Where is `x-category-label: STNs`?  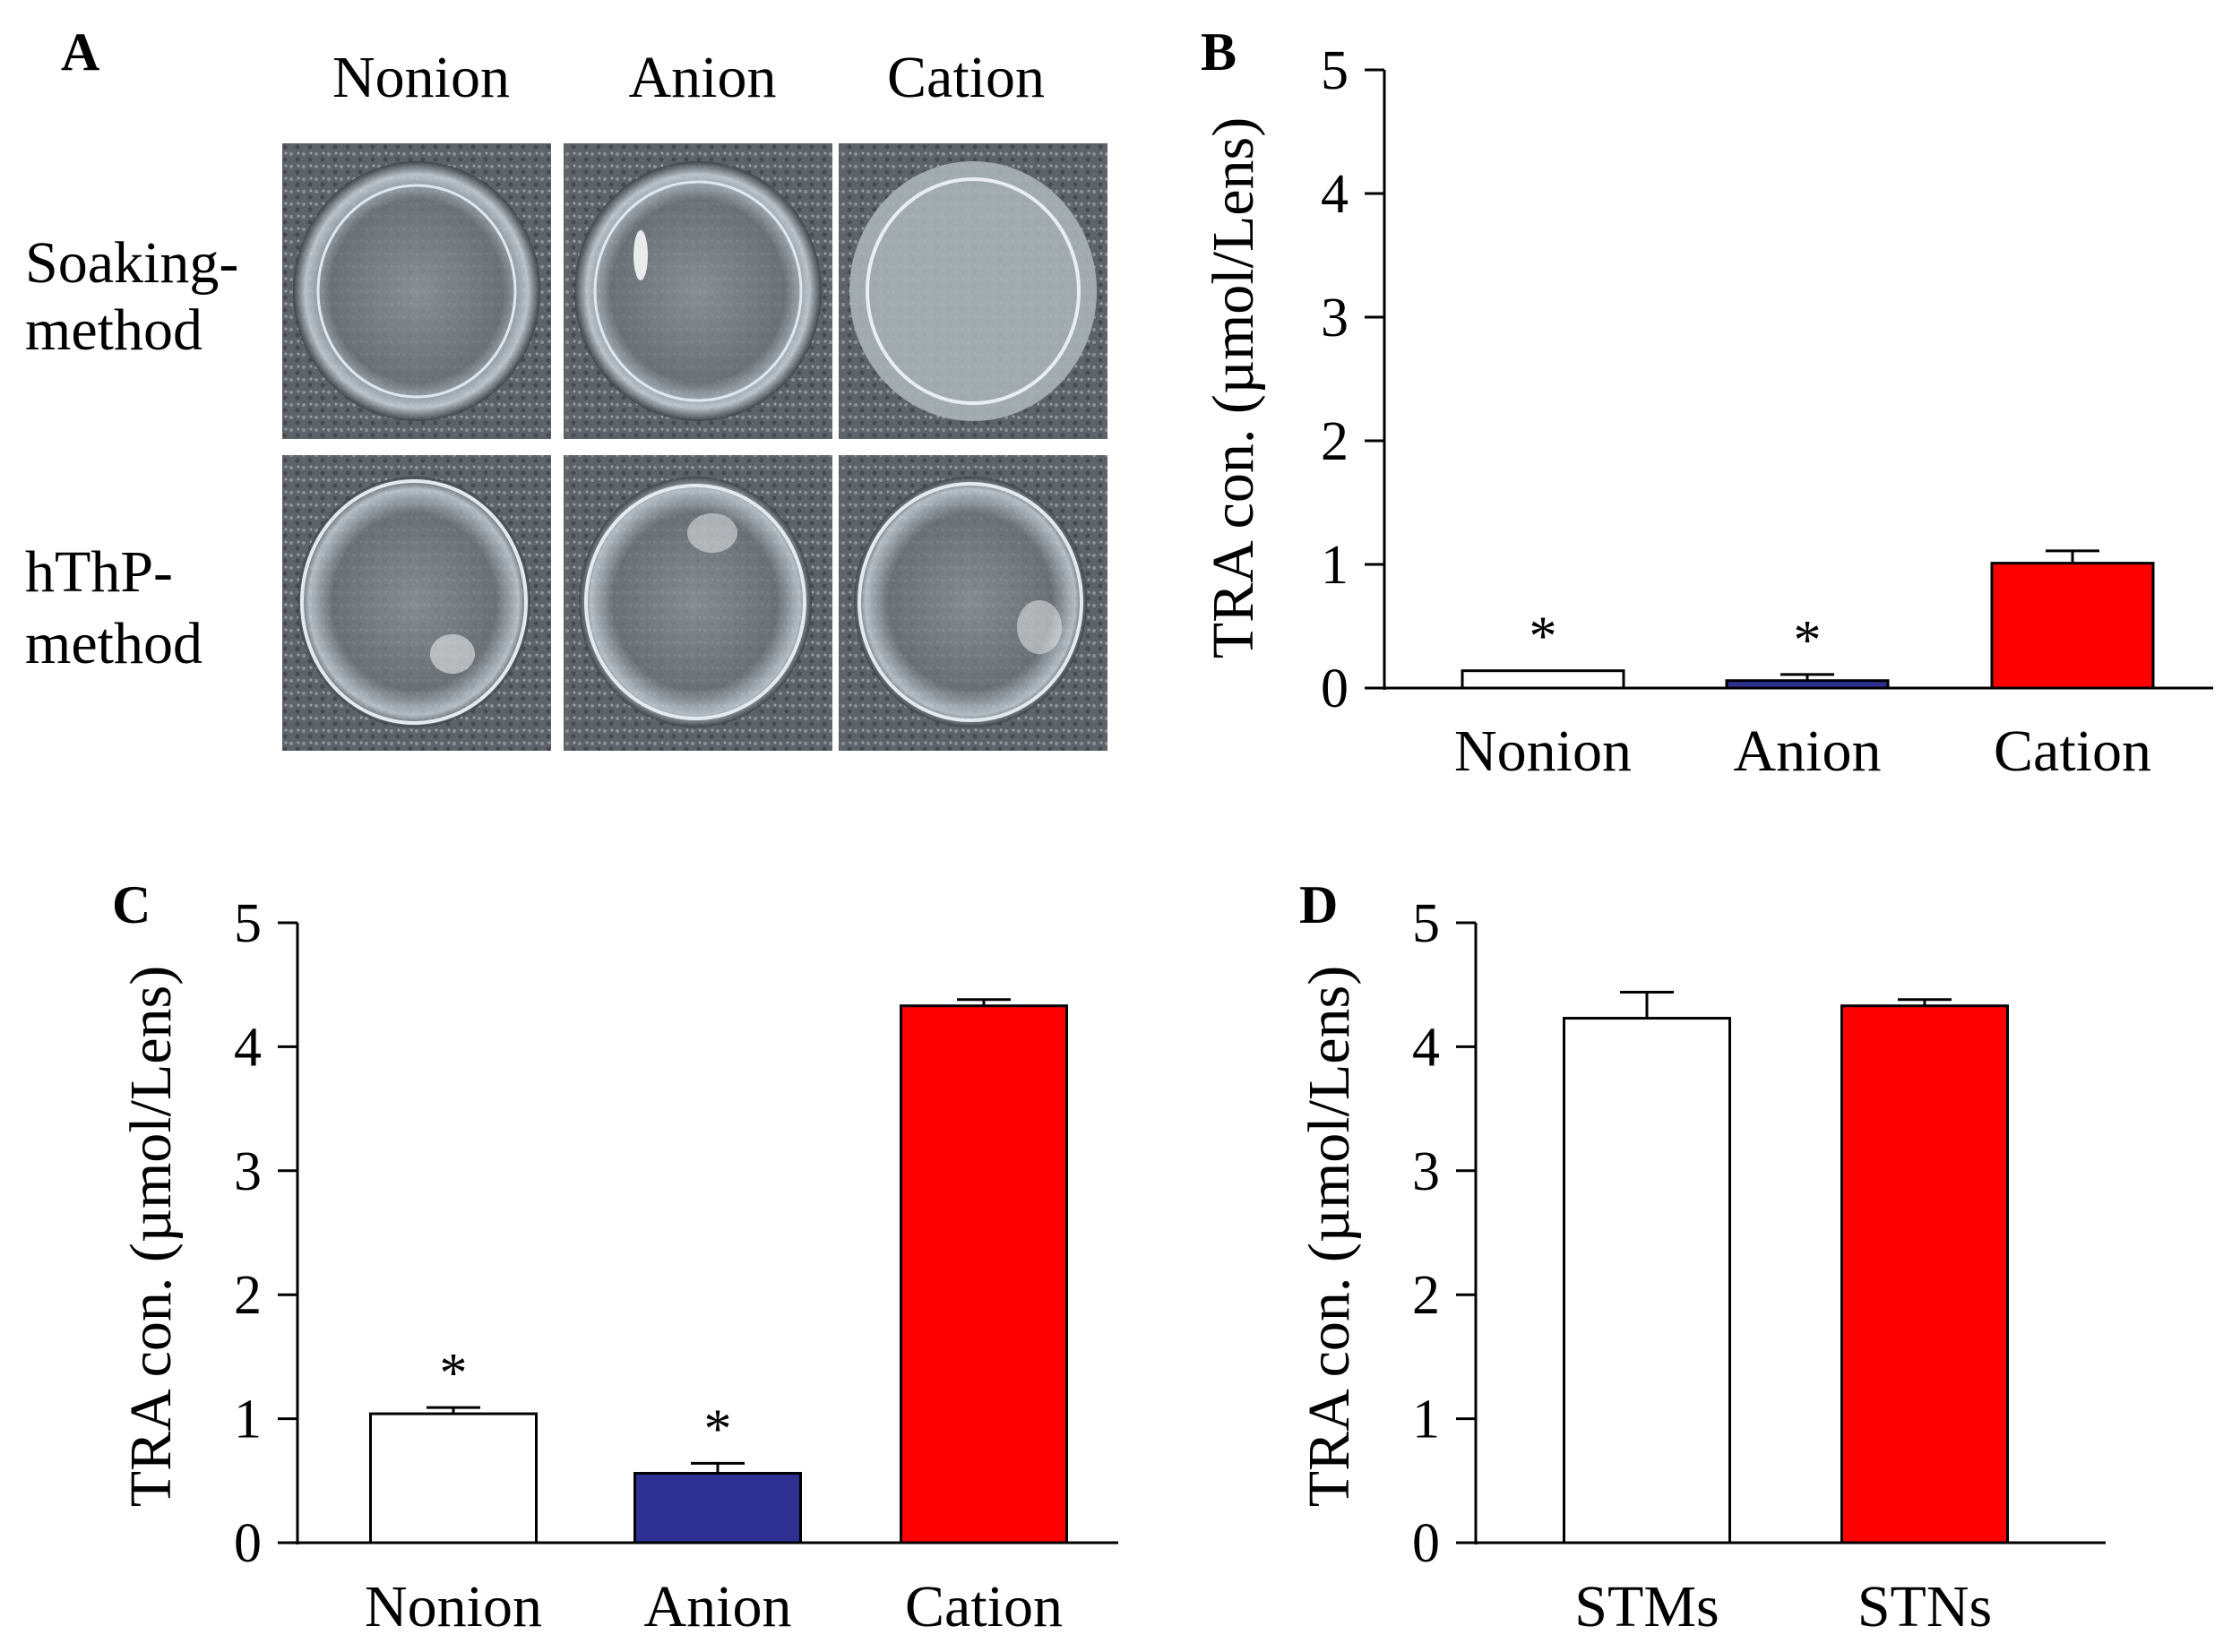
x-category-label: STNs is located at coordinates (1924, 1606).